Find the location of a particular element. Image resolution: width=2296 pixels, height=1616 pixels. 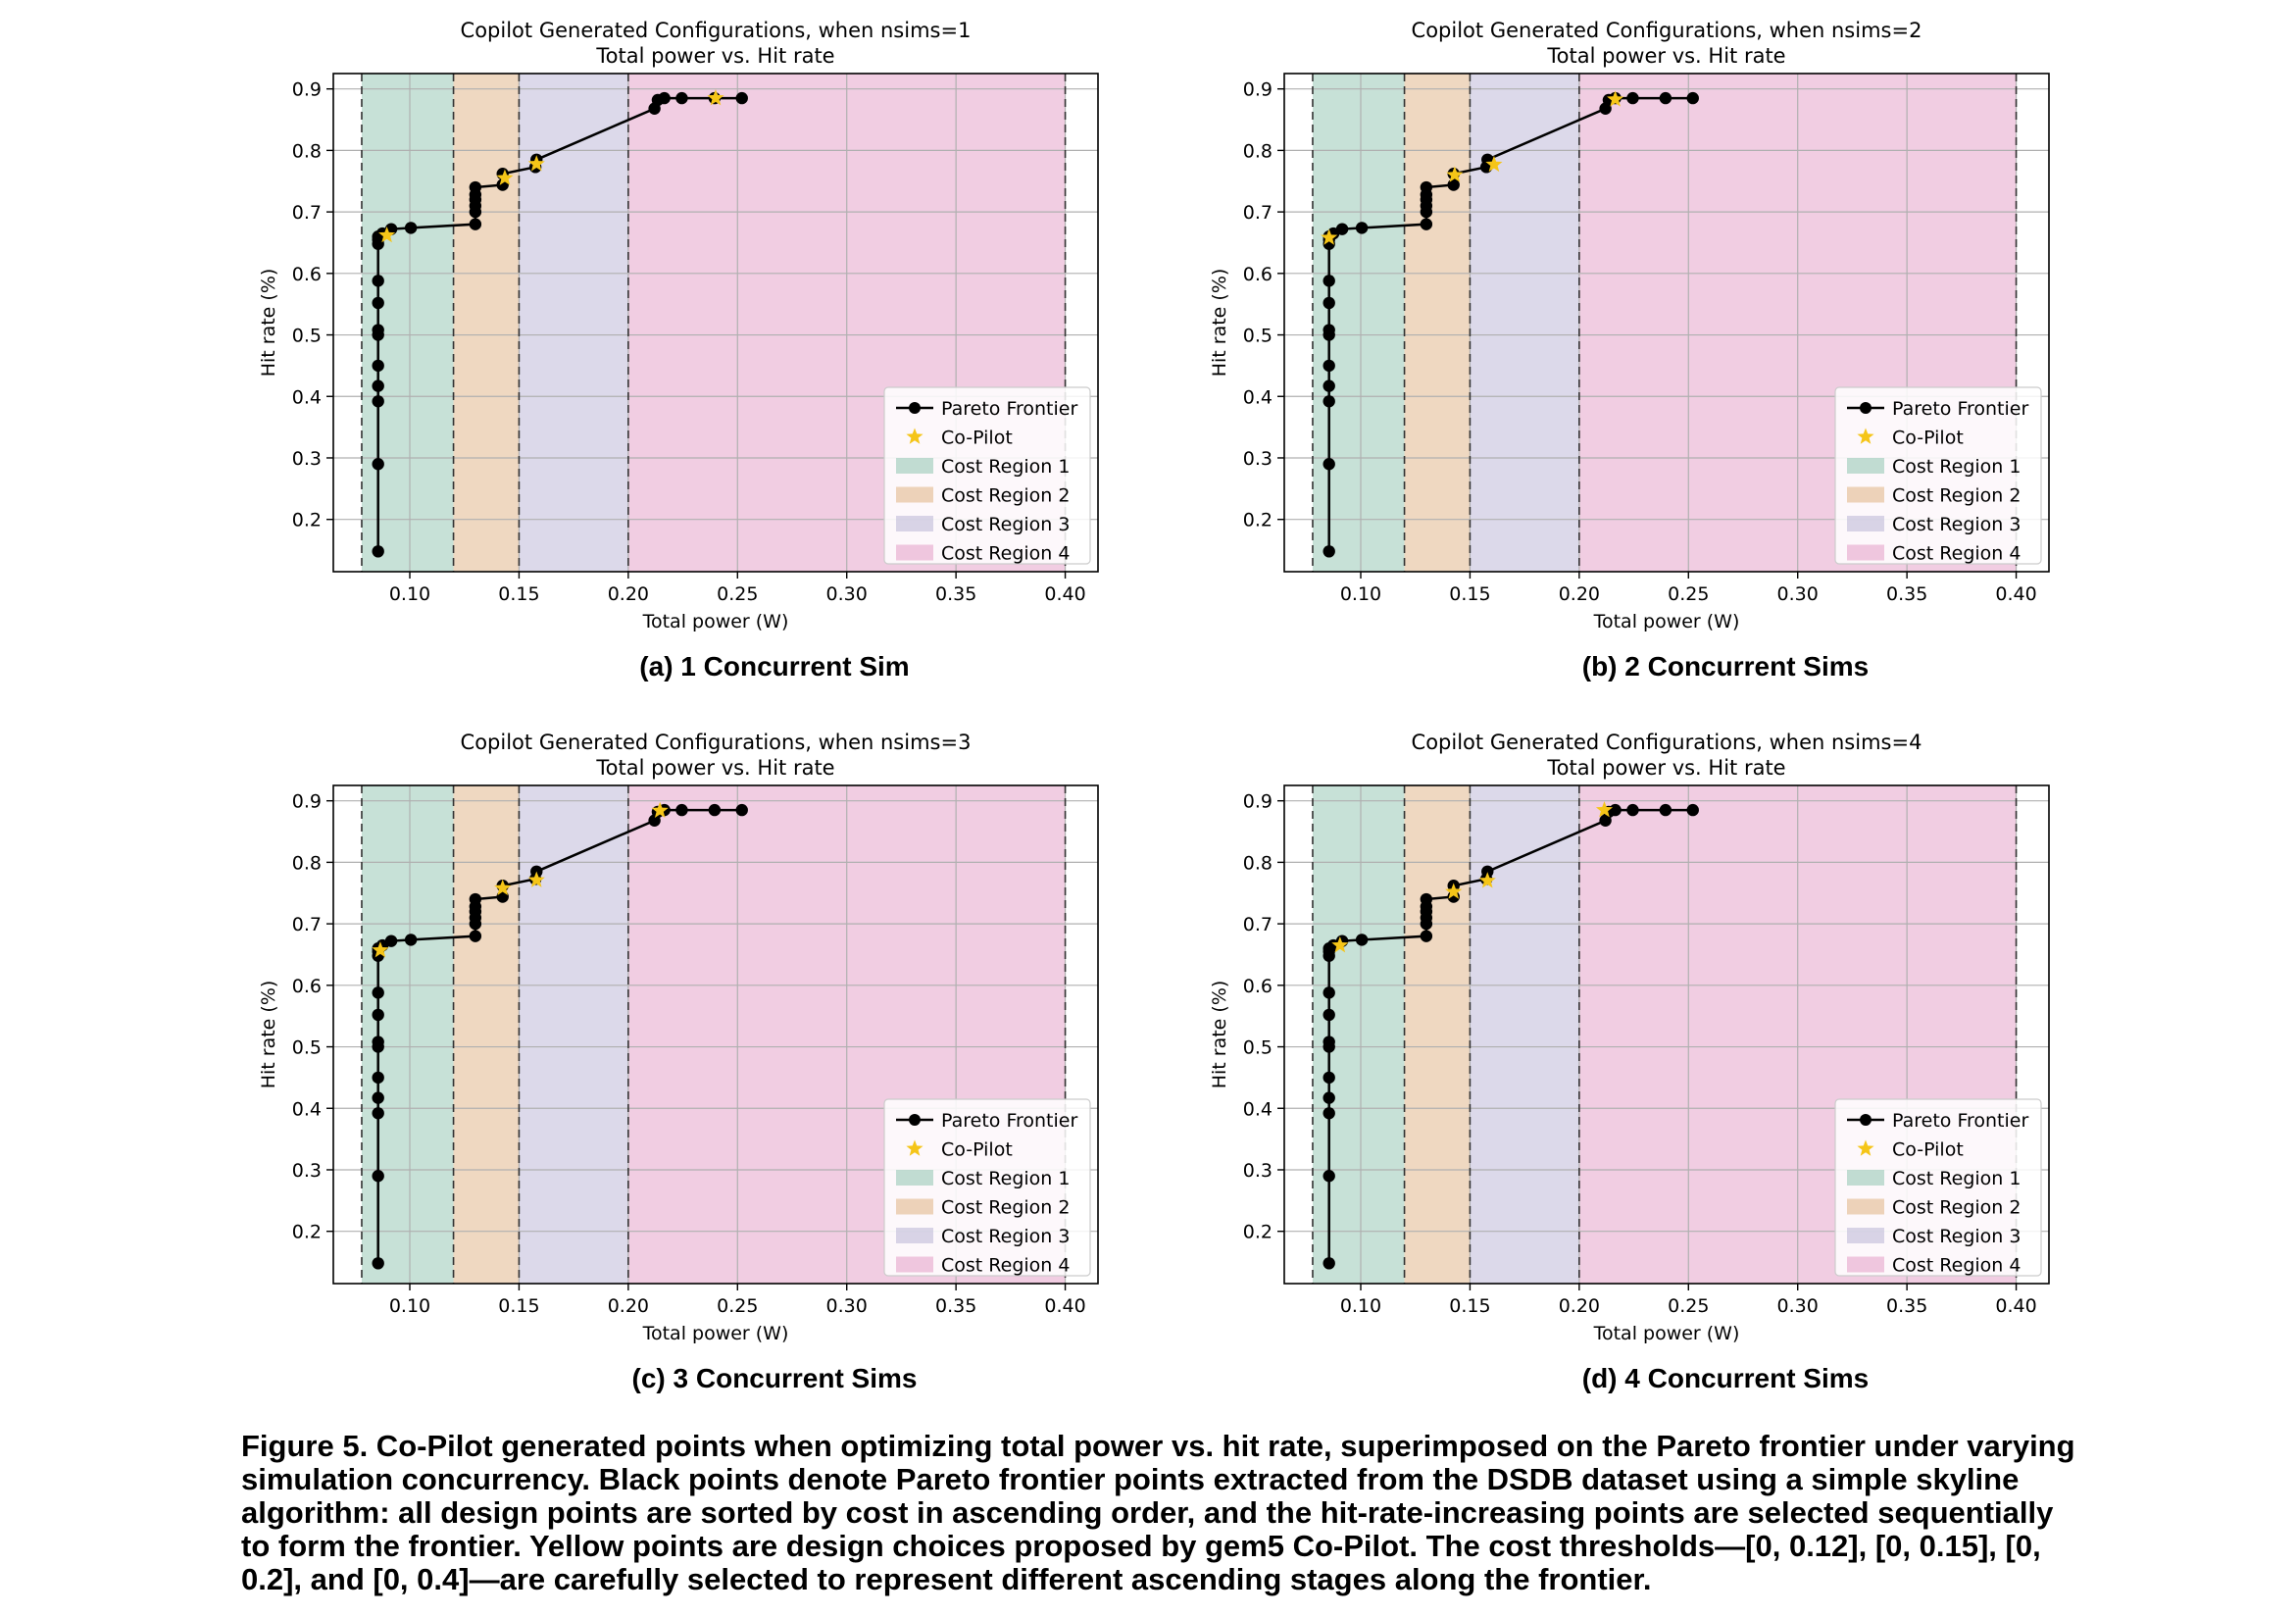

x-tick-label: 0.40 is located at coordinates (1064, 1306).